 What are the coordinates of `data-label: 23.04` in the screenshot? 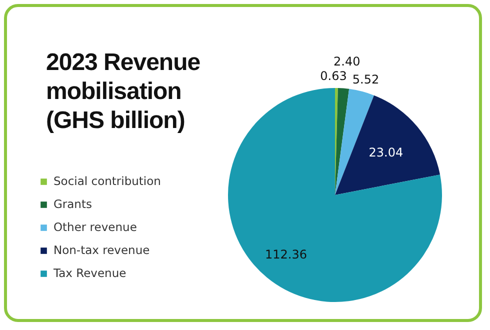 It's located at (386, 153).